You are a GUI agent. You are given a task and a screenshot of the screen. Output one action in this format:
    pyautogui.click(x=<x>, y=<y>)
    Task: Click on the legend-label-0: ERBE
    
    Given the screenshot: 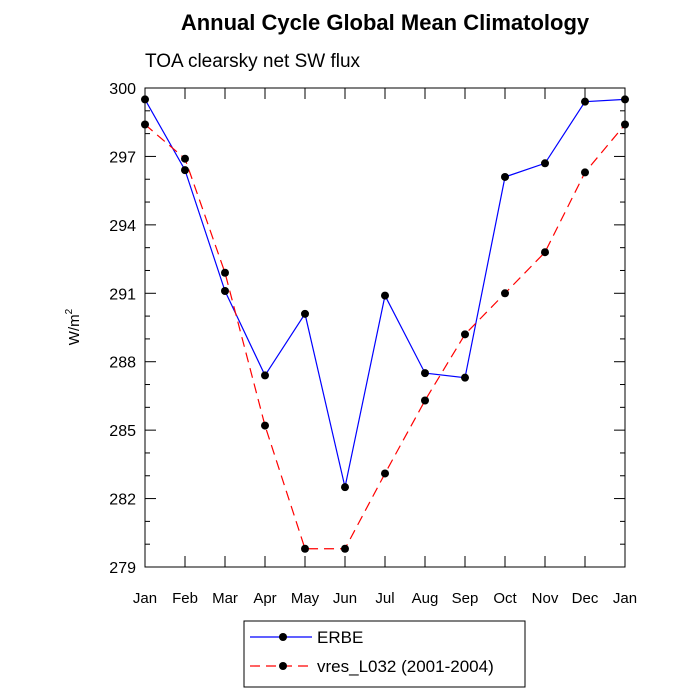 What is the action you would take?
    pyautogui.click(x=340, y=637)
    